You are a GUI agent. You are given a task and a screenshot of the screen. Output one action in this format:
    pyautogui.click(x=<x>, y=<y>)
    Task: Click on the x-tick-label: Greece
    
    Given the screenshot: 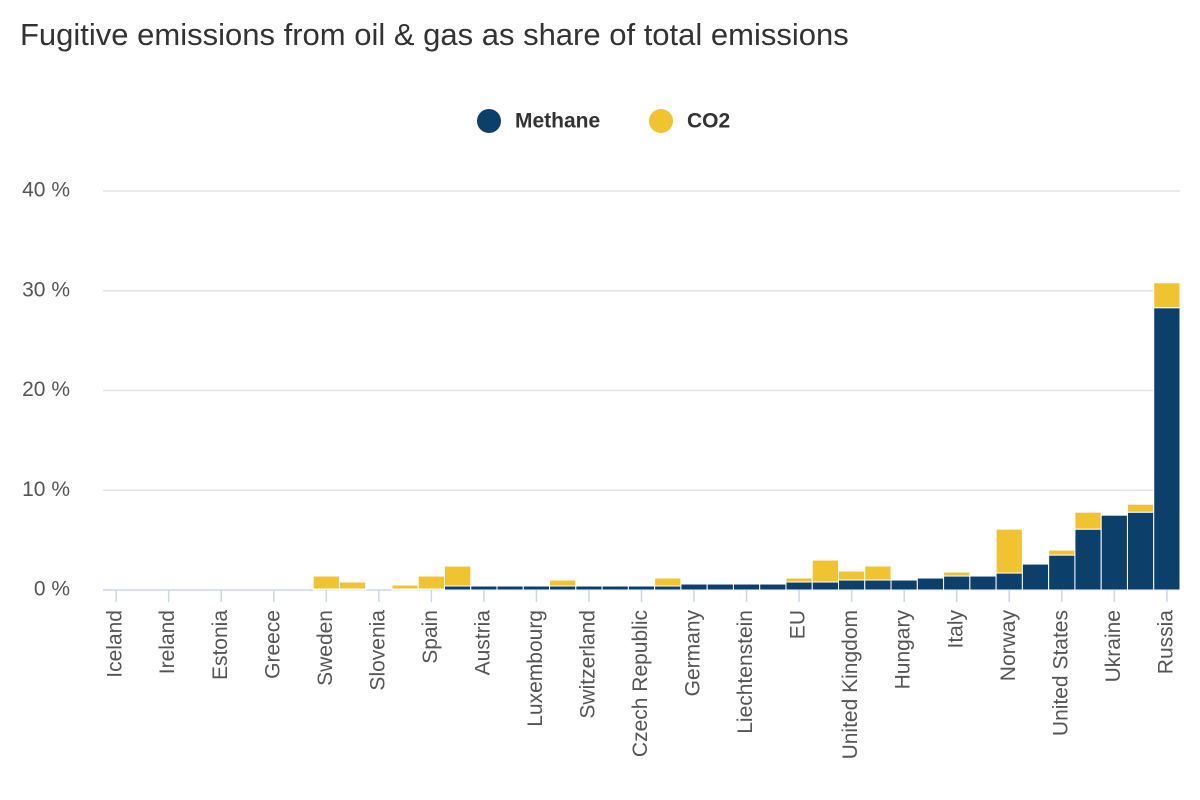 What is the action you would take?
    pyautogui.click(x=272, y=644)
    